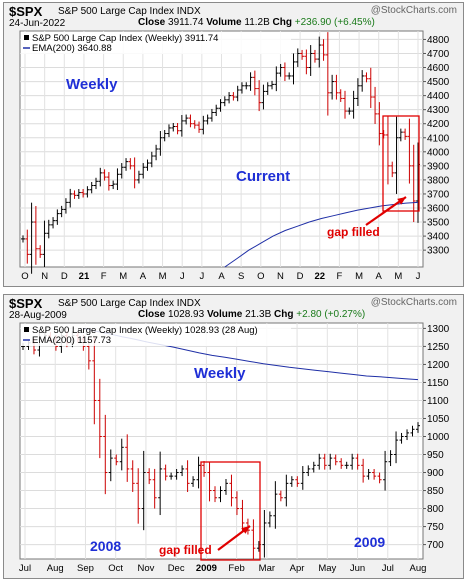 The height and width of the screenshot is (583, 468). Describe the element at coordinates (236, 568) in the screenshot. I see `x-tick-label: Feb` at that location.